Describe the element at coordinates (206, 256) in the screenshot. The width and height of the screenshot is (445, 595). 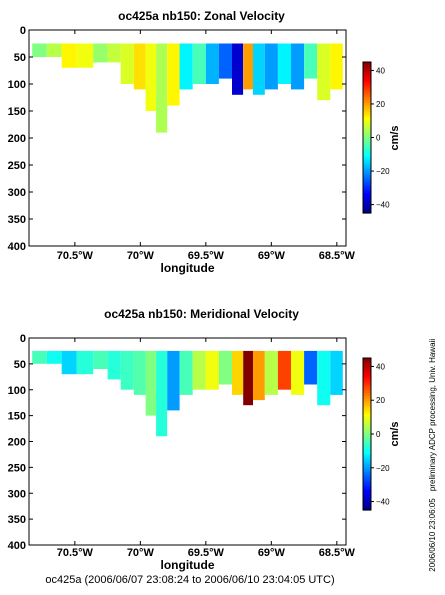
I see `x-tick-label: 69.5°W` at that location.